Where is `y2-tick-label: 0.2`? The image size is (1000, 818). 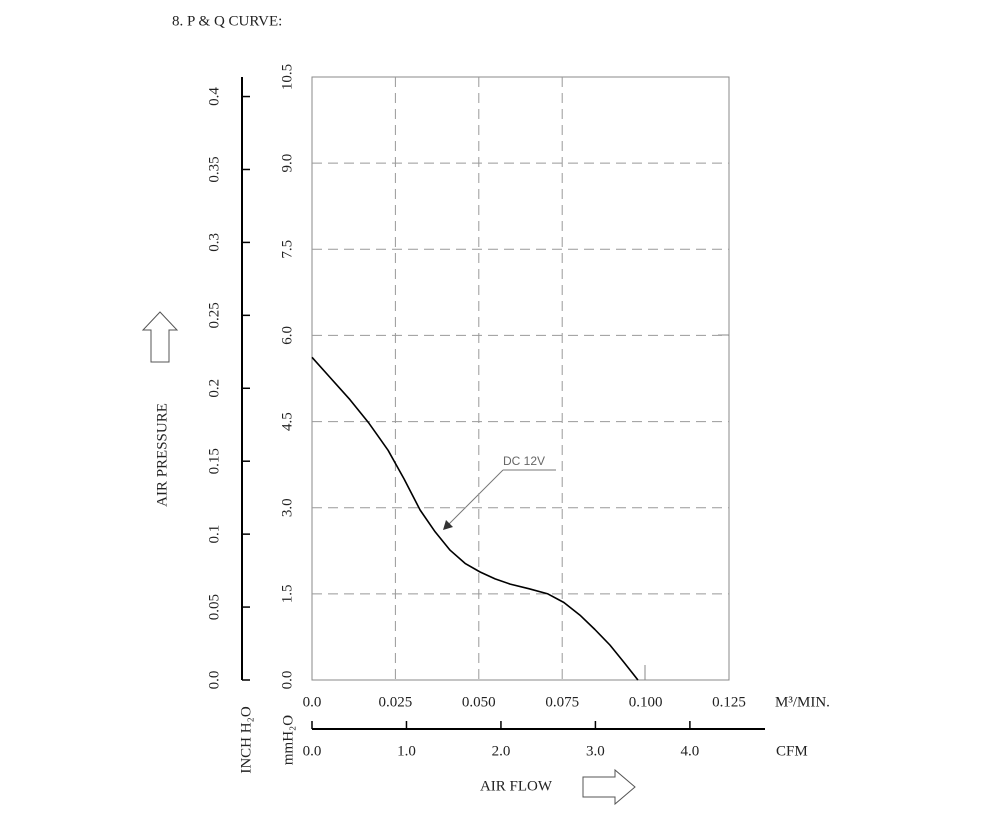
y2-tick-label: 0.2 is located at coordinates (214, 388).